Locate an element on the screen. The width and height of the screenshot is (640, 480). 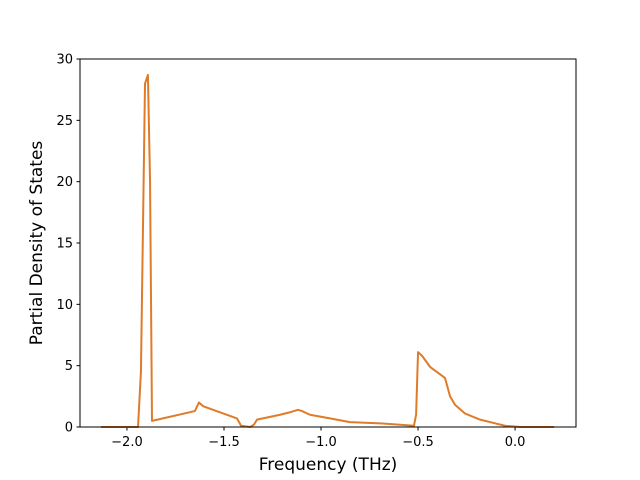
x-tick-label: −1.5 is located at coordinates (224, 442).